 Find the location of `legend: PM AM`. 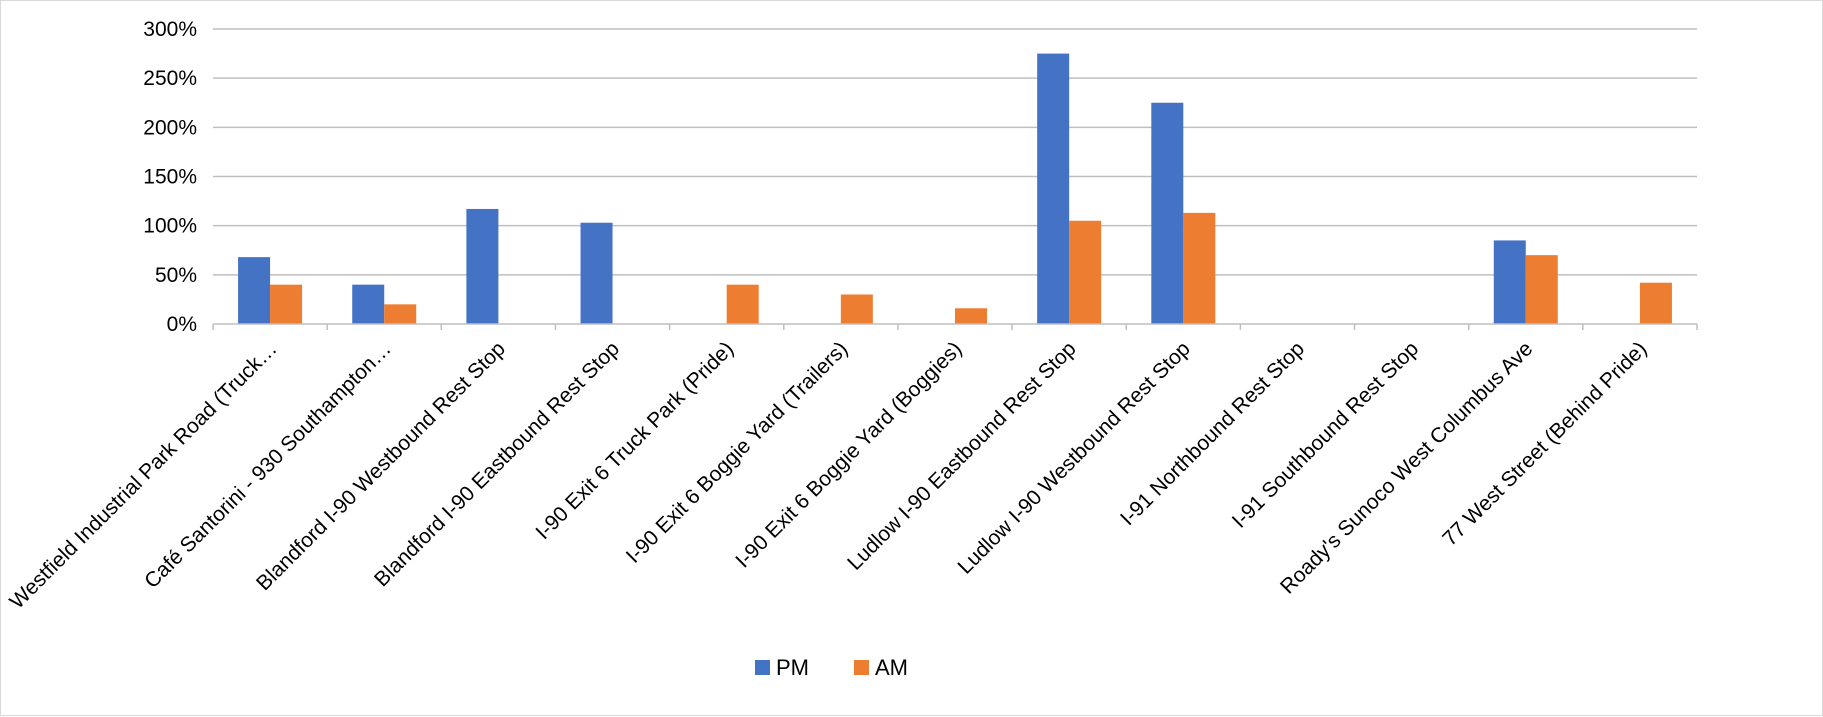

legend: PM AM is located at coordinates (831, 667).